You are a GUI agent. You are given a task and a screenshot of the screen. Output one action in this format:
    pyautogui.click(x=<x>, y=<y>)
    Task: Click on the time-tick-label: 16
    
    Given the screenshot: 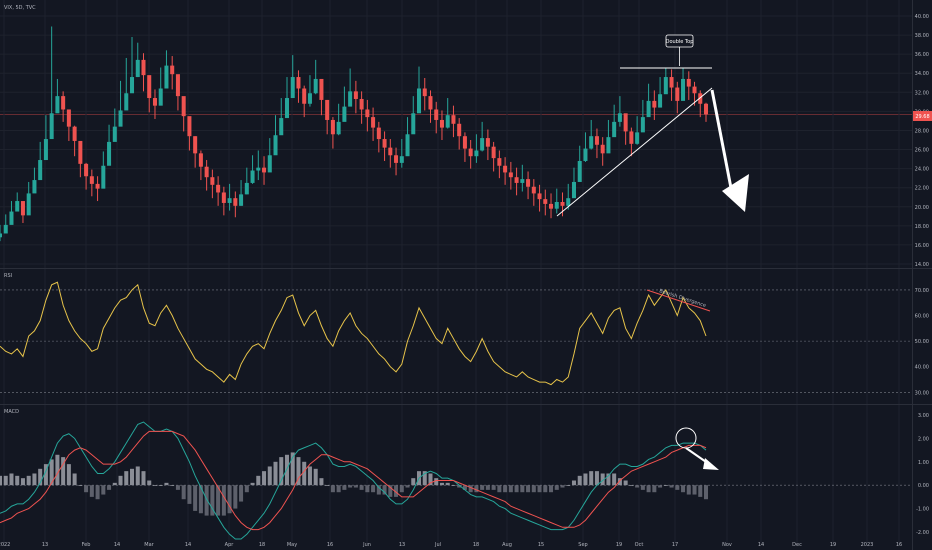 What is the action you would take?
    pyautogui.click(x=899, y=545)
    